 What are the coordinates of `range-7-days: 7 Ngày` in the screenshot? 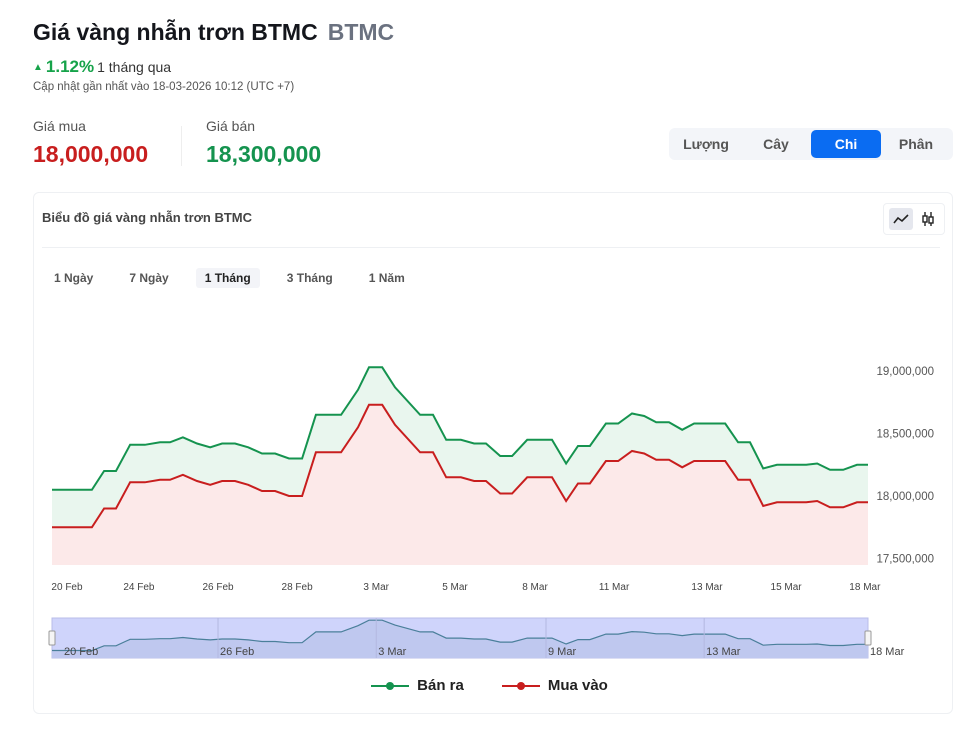 It's located at (149, 278).